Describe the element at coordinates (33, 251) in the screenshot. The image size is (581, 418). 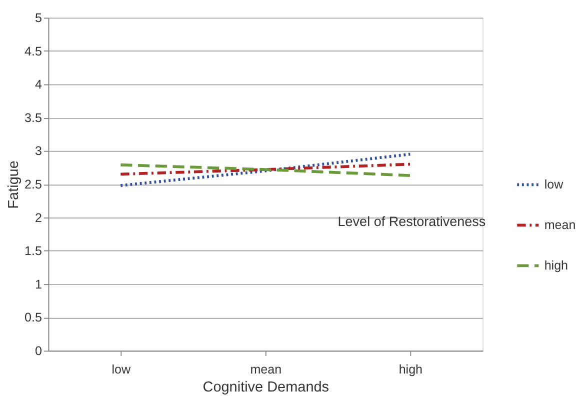
I see `y-tick-label: 1.5` at that location.